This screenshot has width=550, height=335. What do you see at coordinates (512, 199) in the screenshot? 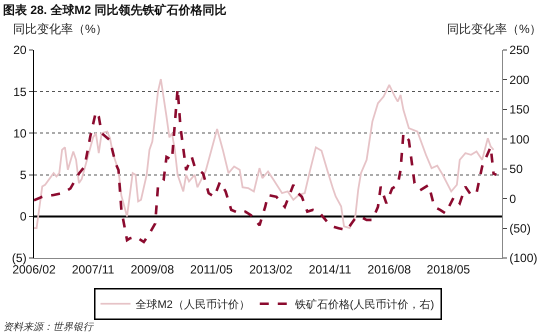
I see `y2-tick-label: 0` at bounding box center [512, 199].